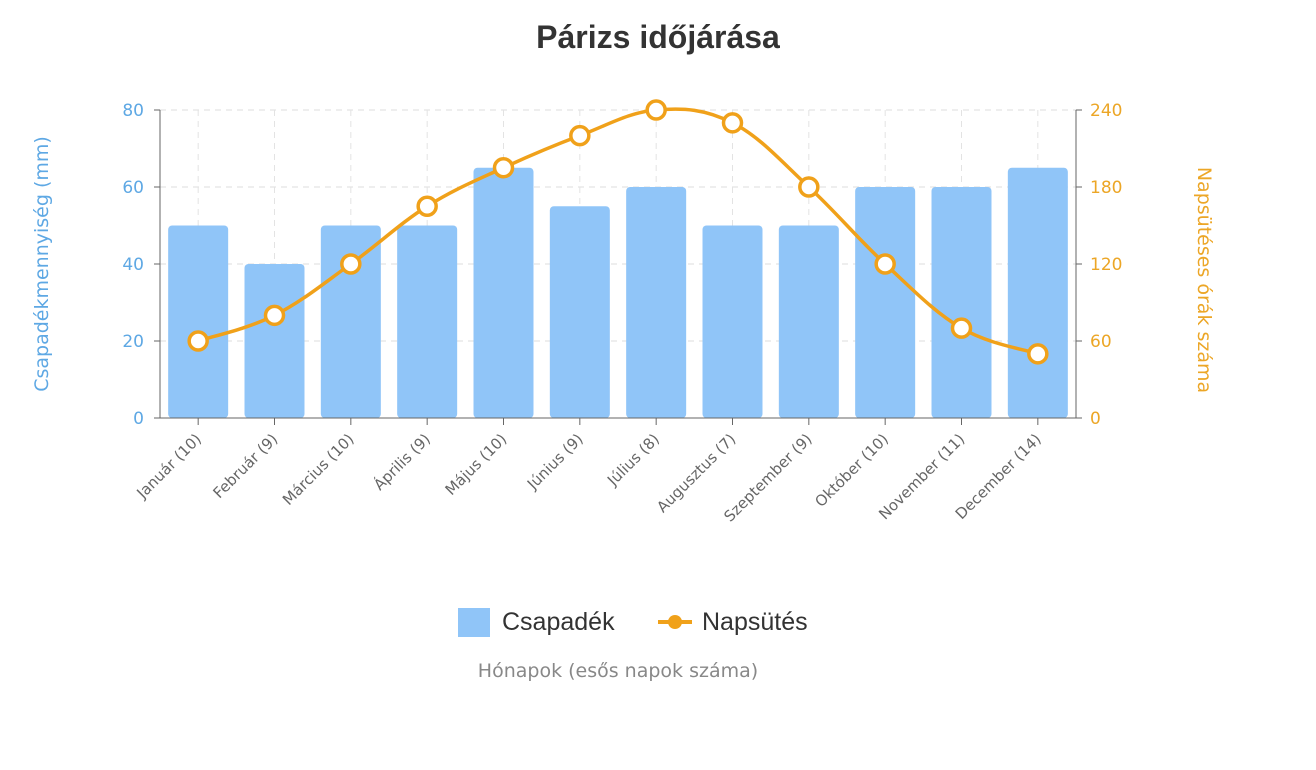 The image size is (1316, 770). I want to click on y-tick-label-right: 120, so click(1106, 265).